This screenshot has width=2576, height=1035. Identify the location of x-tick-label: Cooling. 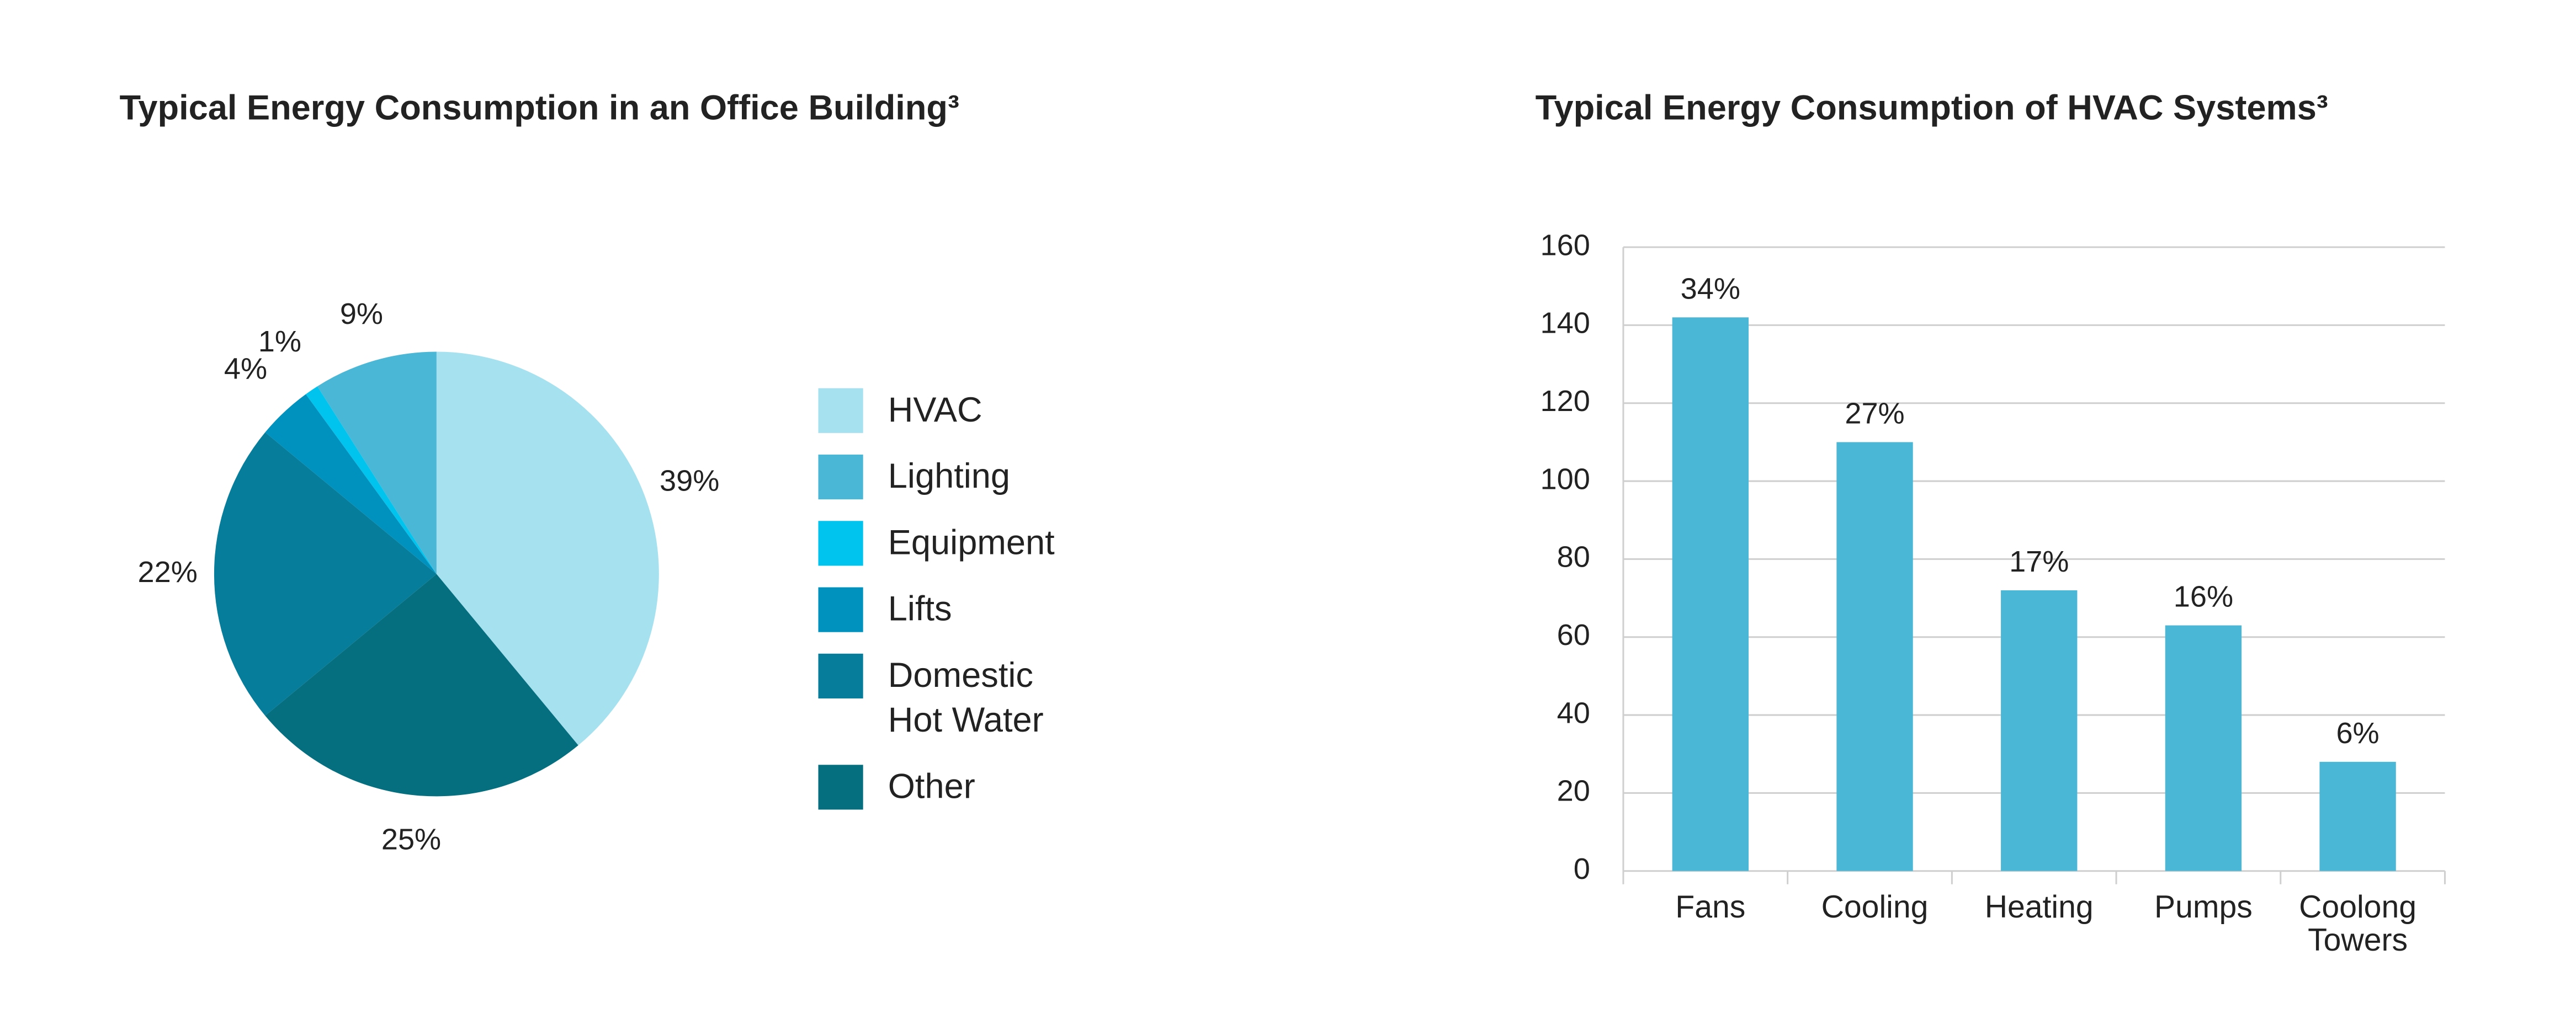
(1875, 908).